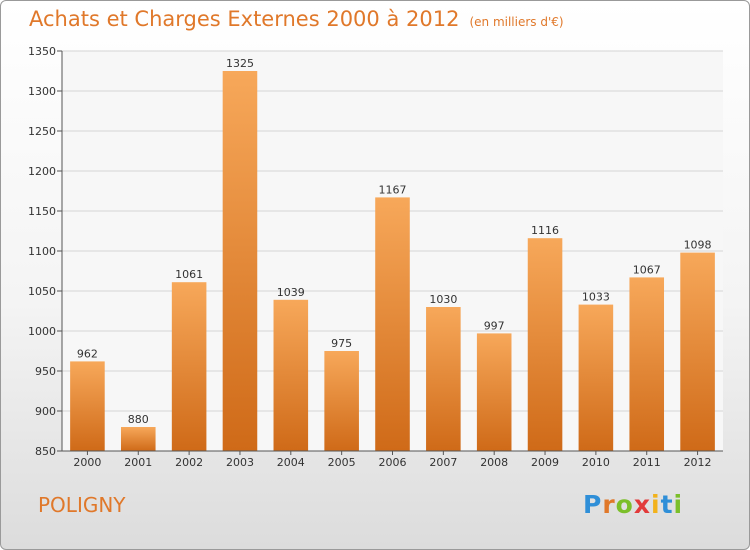 The height and width of the screenshot is (550, 750). I want to click on x-tick-label: 2008, so click(494, 462).